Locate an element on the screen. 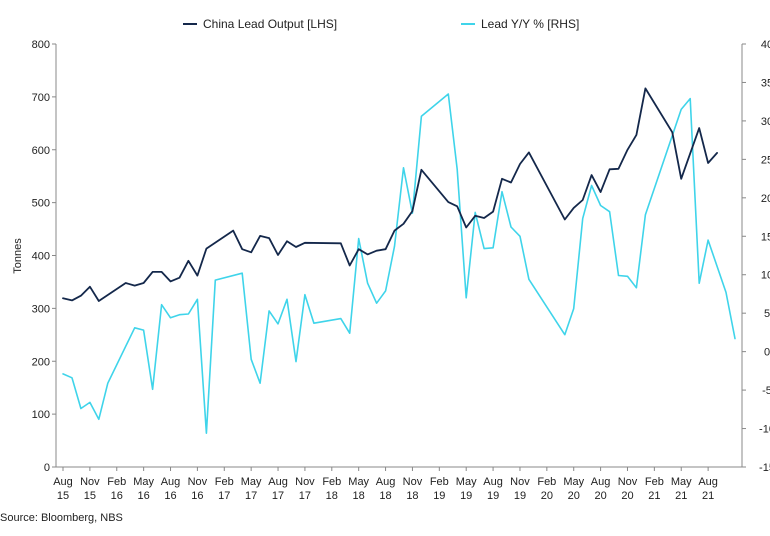 The image size is (770, 536). y-axis-right-ticks: -15 -10 -5 0 5 10 15 20 25 30 35 40 is located at coordinates (756, 256).